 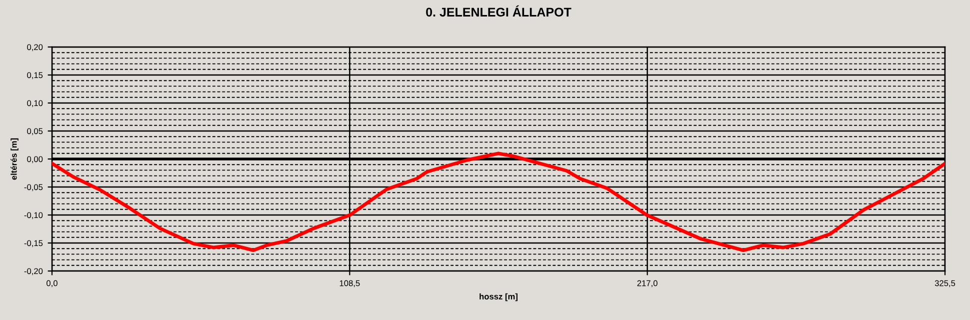 I want to click on x-tick-label: 0,0, so click(x=52, y=284).